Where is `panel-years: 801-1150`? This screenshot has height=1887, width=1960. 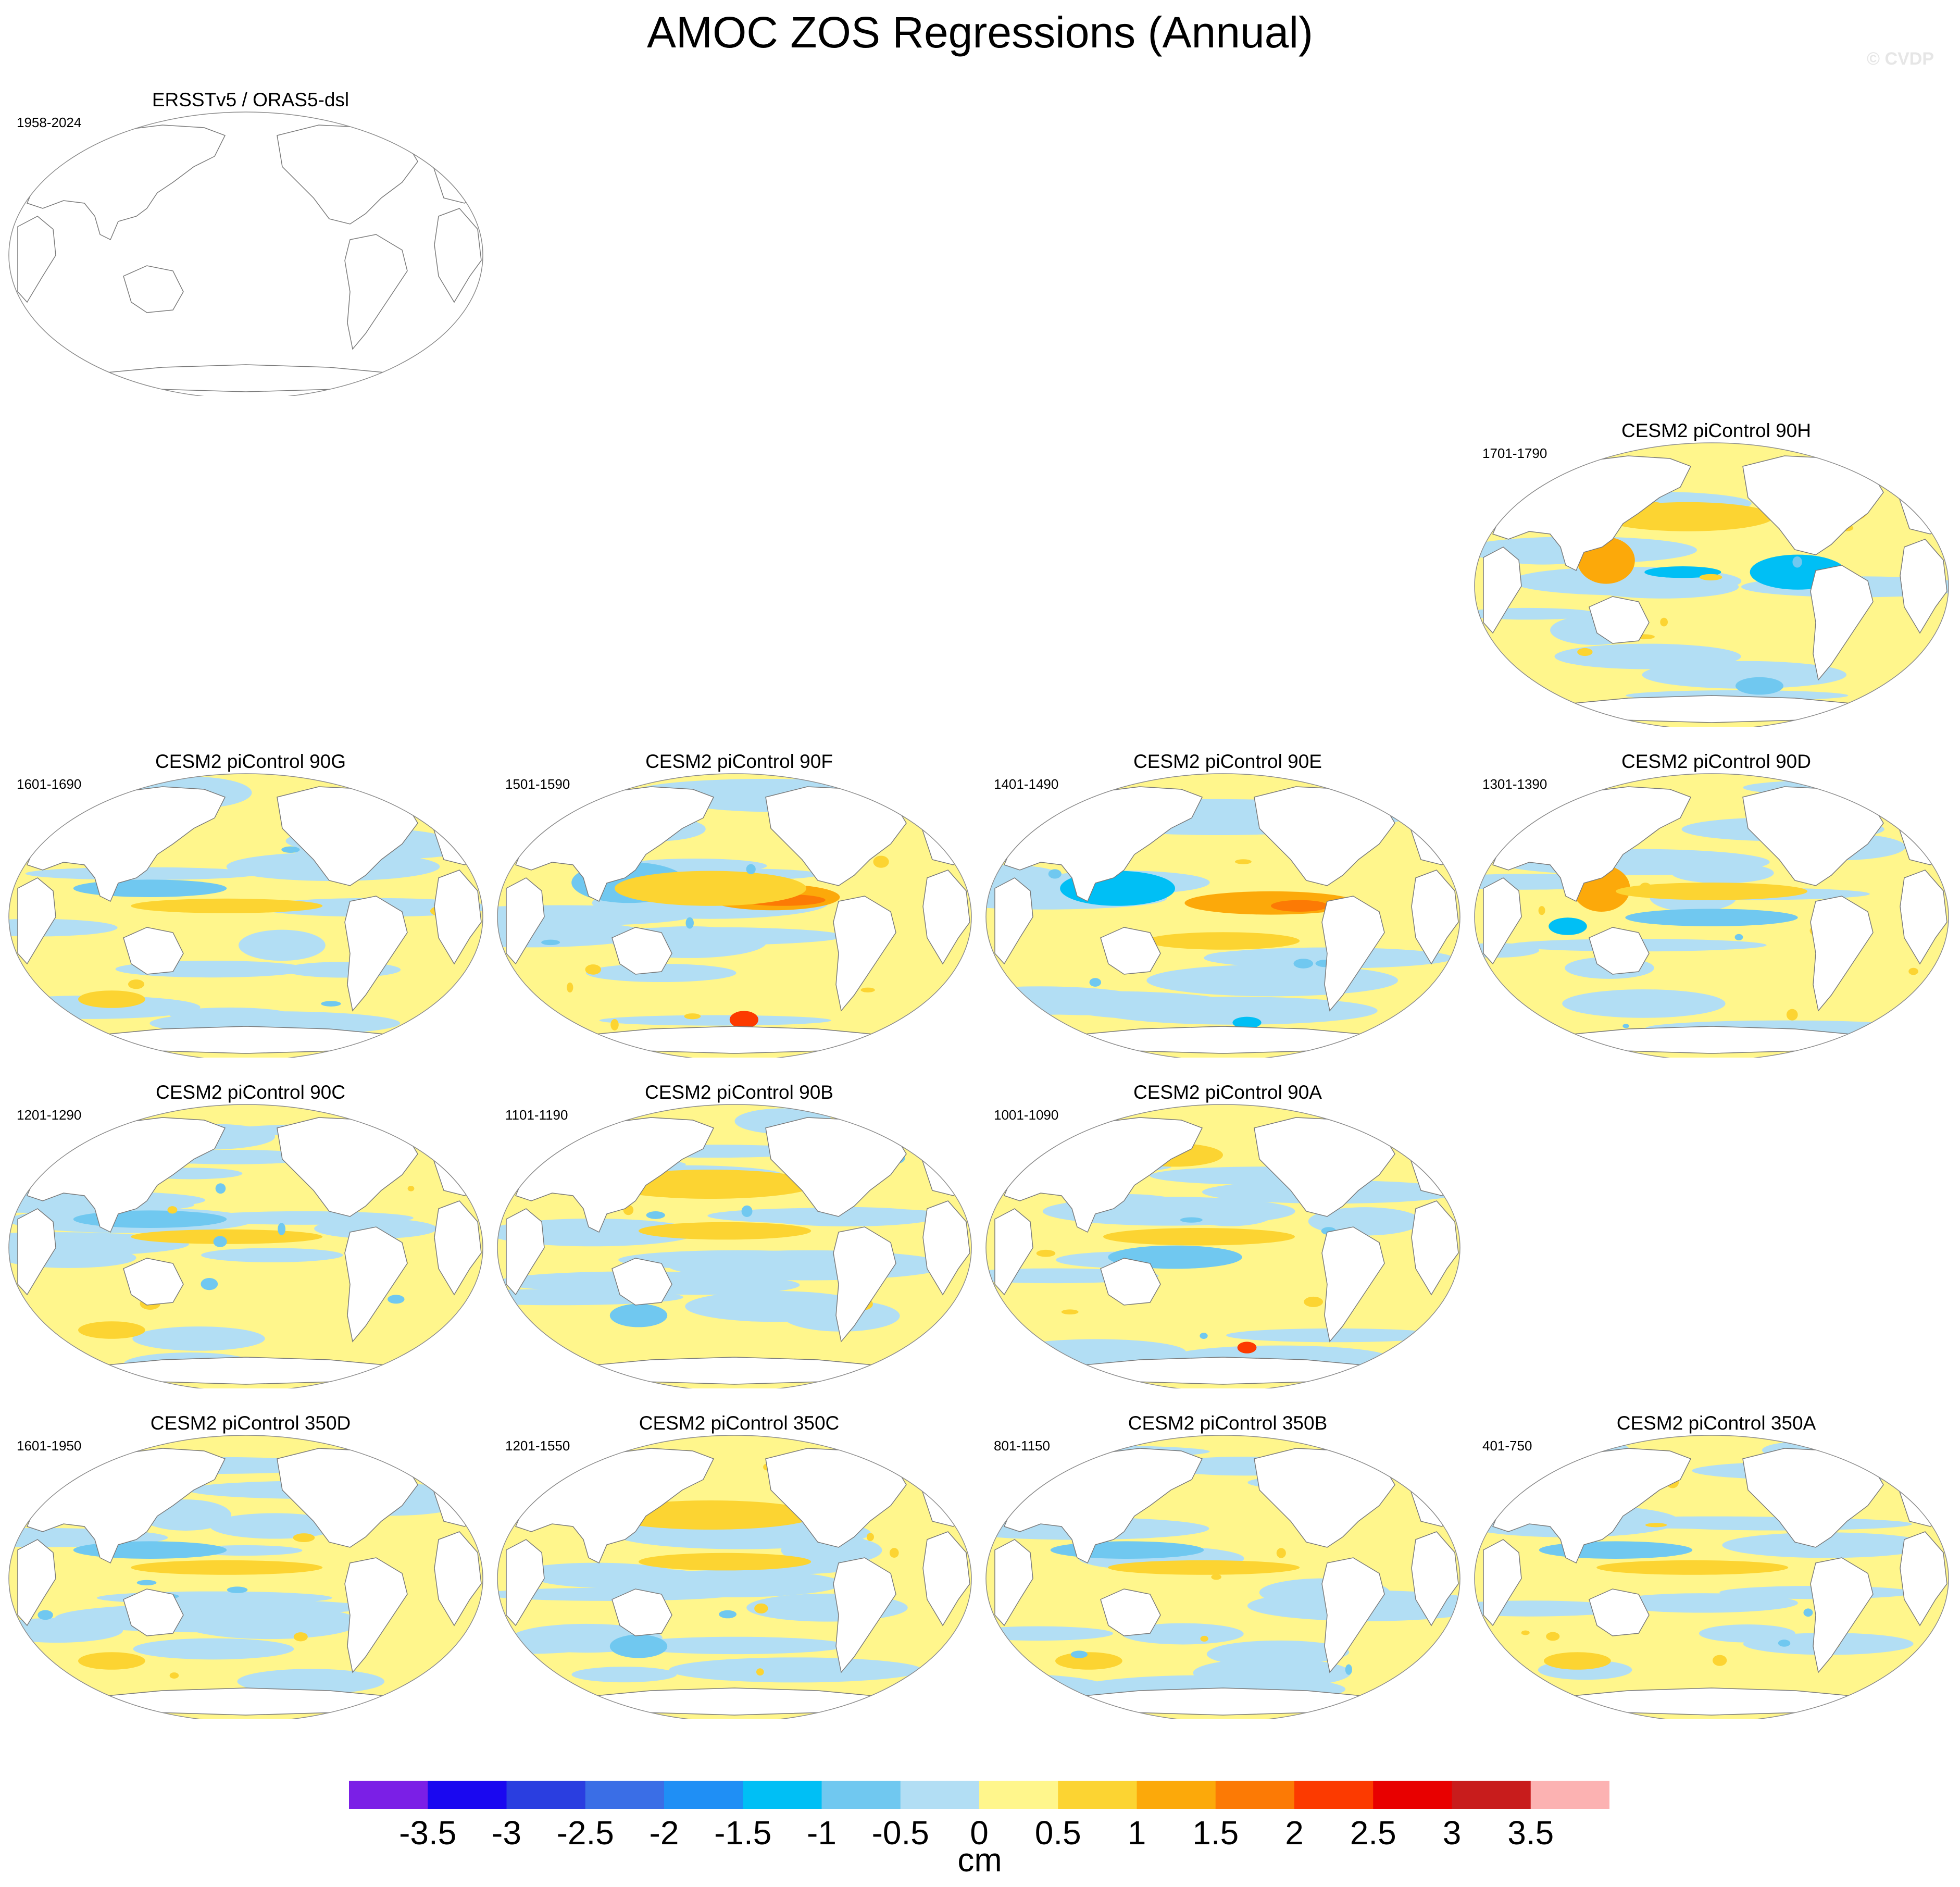 panel-years: 801-1150 is located at coordinates (1022, 1446).